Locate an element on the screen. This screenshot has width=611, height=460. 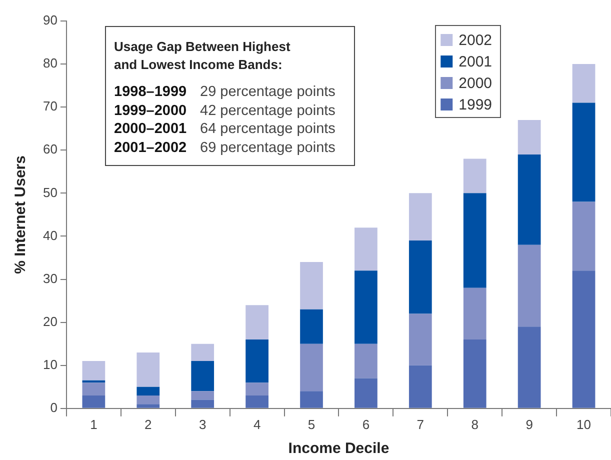
x-tick-label: 1 is located at coordinates (94, 424).